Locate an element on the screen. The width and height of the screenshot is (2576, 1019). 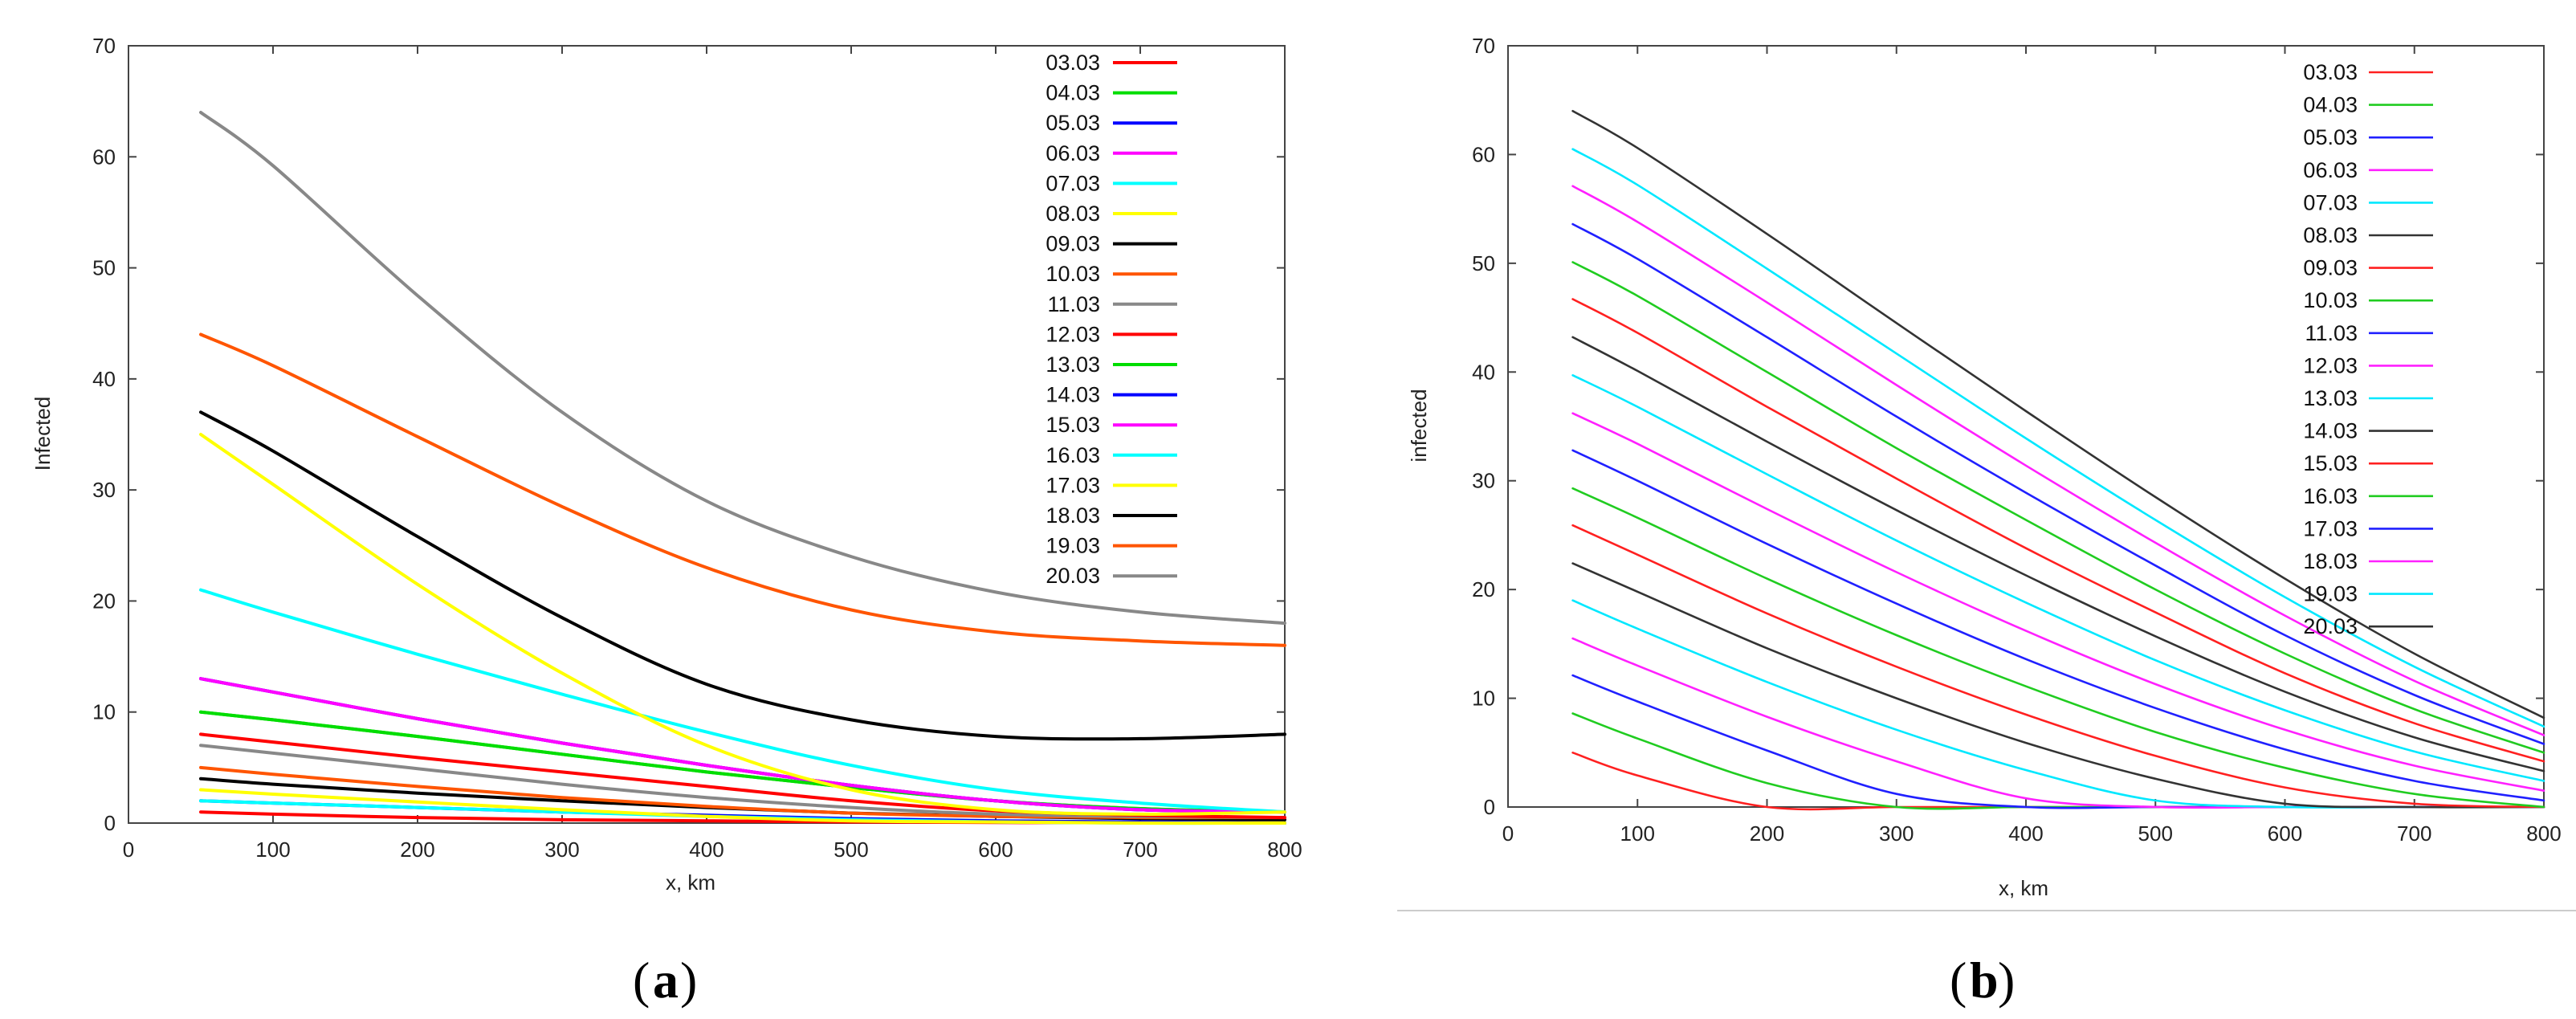
x-axis-label-a: x, km is located at coordinates (690, 882).